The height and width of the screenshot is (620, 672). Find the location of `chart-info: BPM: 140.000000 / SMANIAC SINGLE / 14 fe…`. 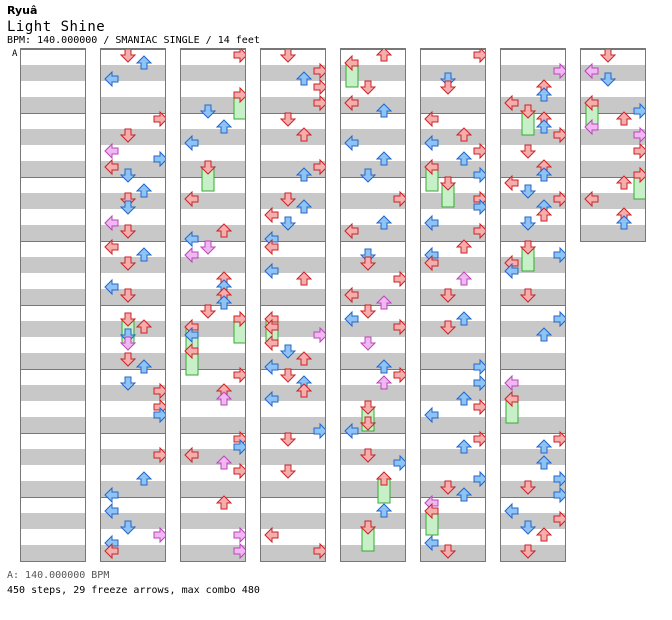

chart-info: BPM: 140.000000 / SMANIAC SINGLE / 14 fe… is located at coordinates (133, 40).